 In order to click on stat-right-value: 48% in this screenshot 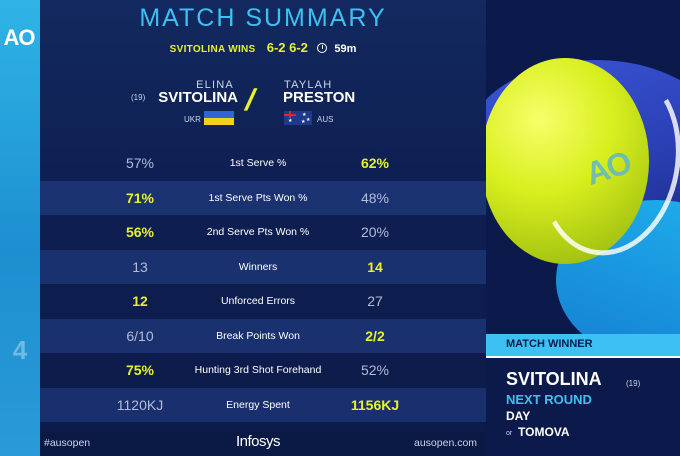, I will do `click(375, 197)`.